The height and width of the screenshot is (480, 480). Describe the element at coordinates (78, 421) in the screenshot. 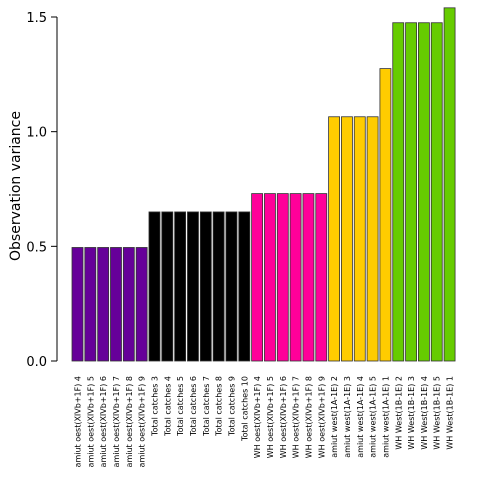

I see `x-tick-label: amiut oest(XIVb+1F) 4` at that location.